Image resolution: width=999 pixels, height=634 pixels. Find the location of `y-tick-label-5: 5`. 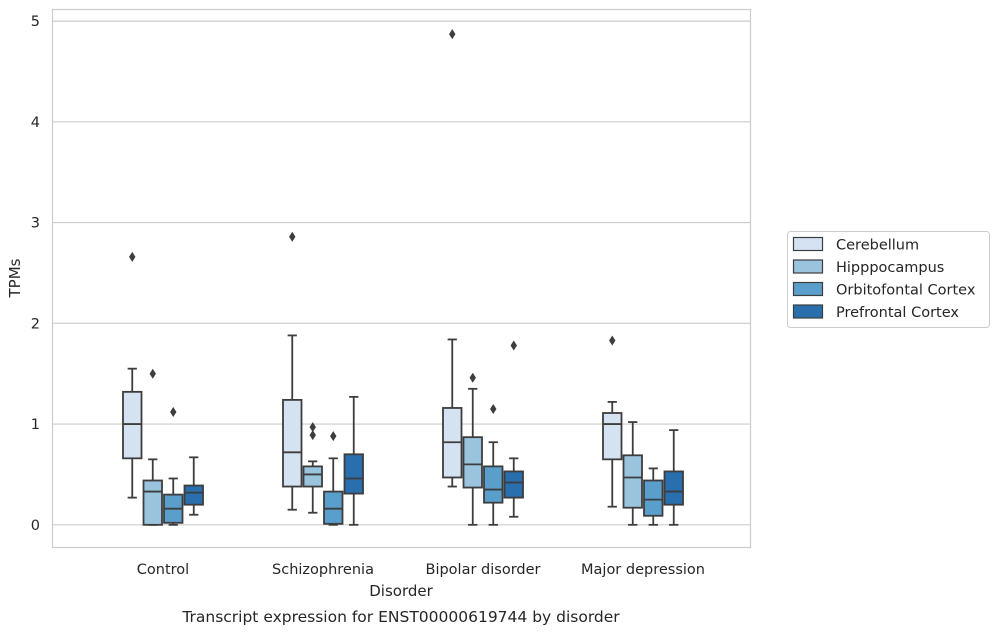

y-tick-label-5: 5 is located at coordinates (35, 22).